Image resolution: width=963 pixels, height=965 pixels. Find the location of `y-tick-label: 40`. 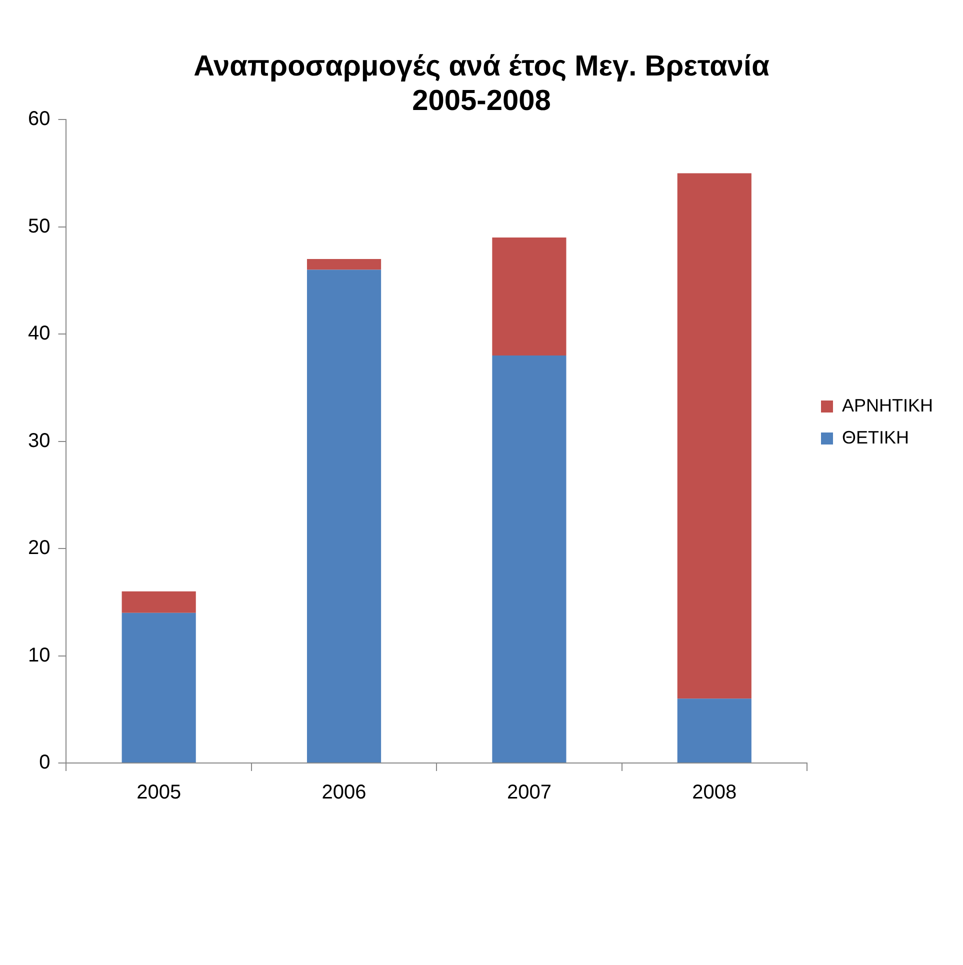

y-tick-label: 40 is located at coordinates (39, 333).